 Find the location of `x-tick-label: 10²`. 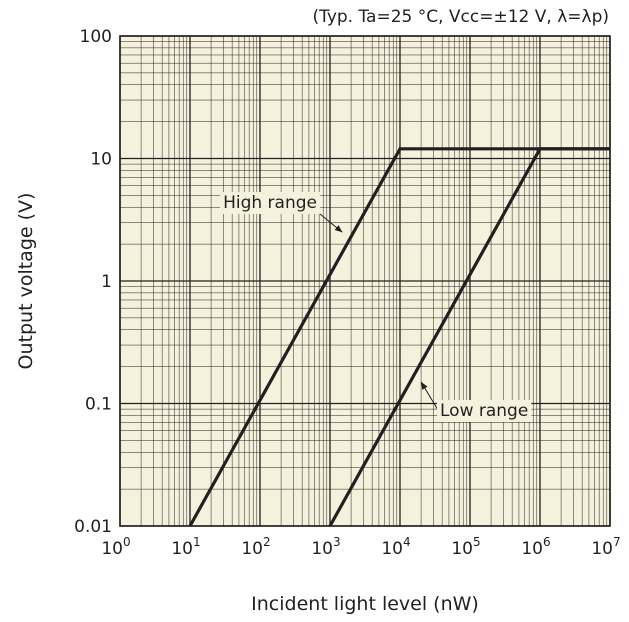

x-tick-label: 10² is located at coordinates (255, 547).